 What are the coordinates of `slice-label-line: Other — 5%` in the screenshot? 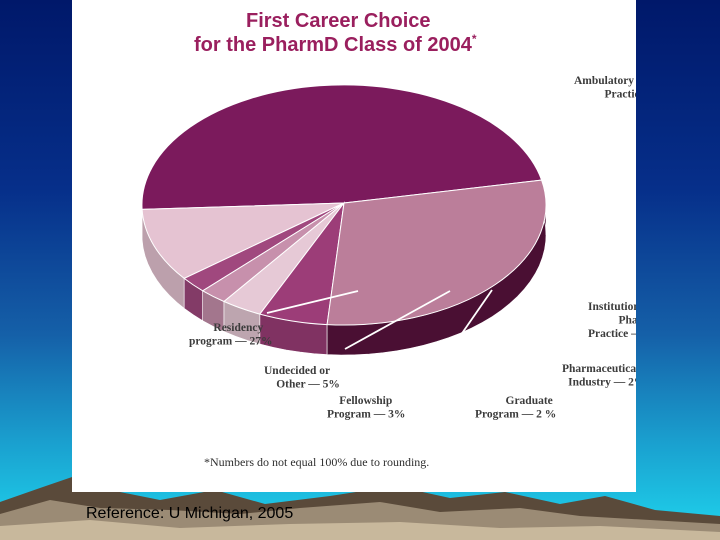 It's located at (308, 385).